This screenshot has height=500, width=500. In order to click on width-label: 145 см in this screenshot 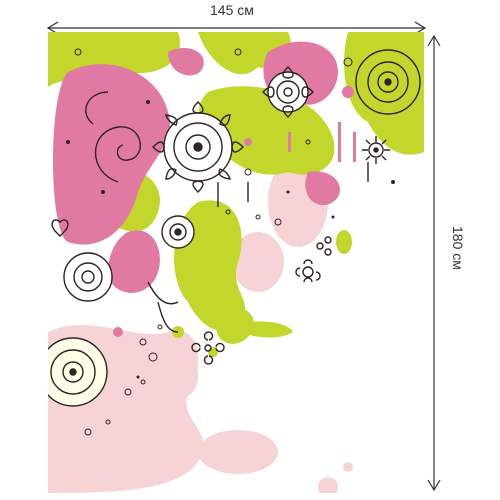, I will do `click(232, 10)`.